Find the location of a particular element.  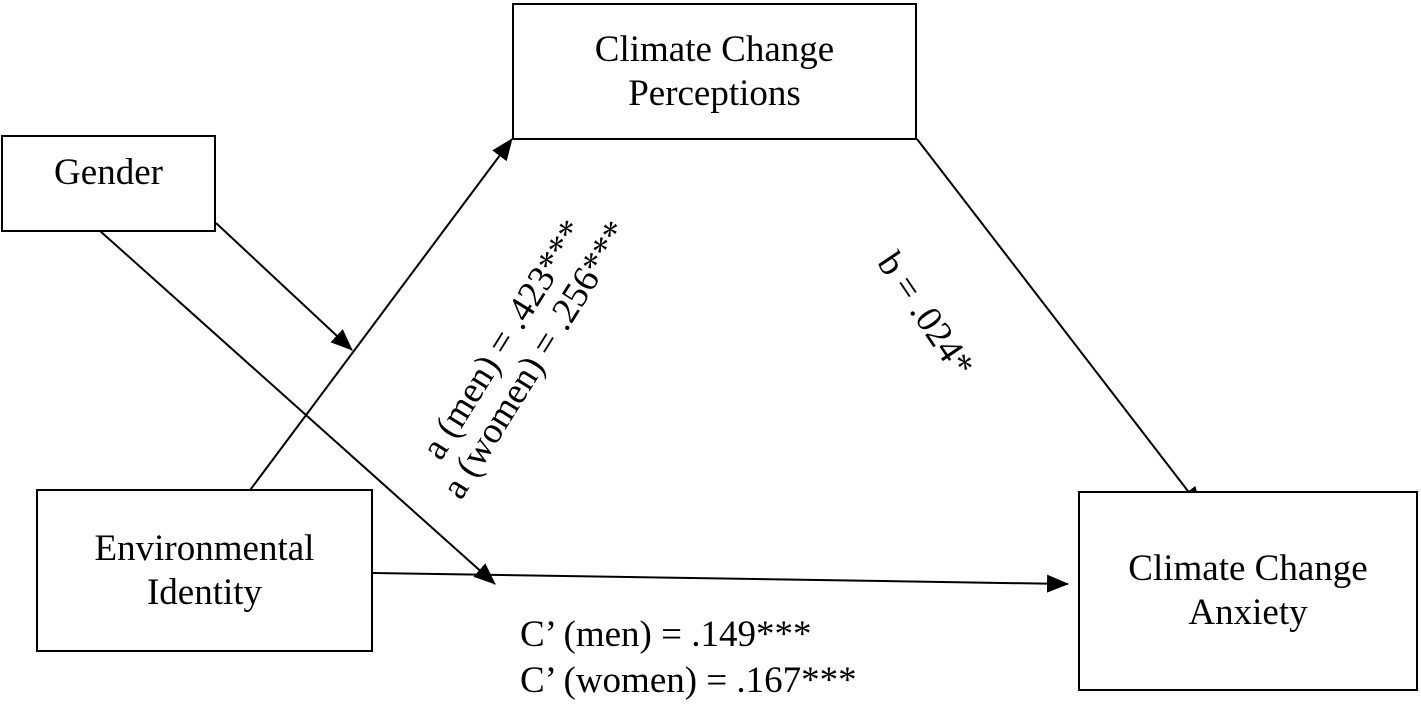

node-anxiety-line2: Anxiety is located at coordinates (1248, 612).